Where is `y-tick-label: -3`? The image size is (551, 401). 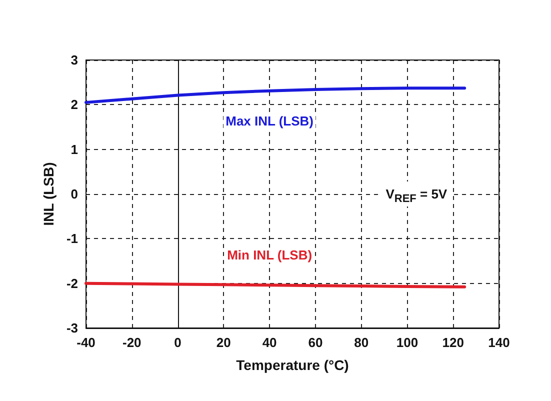 y-tick-label: -3 is located at coordinates (72, 328).